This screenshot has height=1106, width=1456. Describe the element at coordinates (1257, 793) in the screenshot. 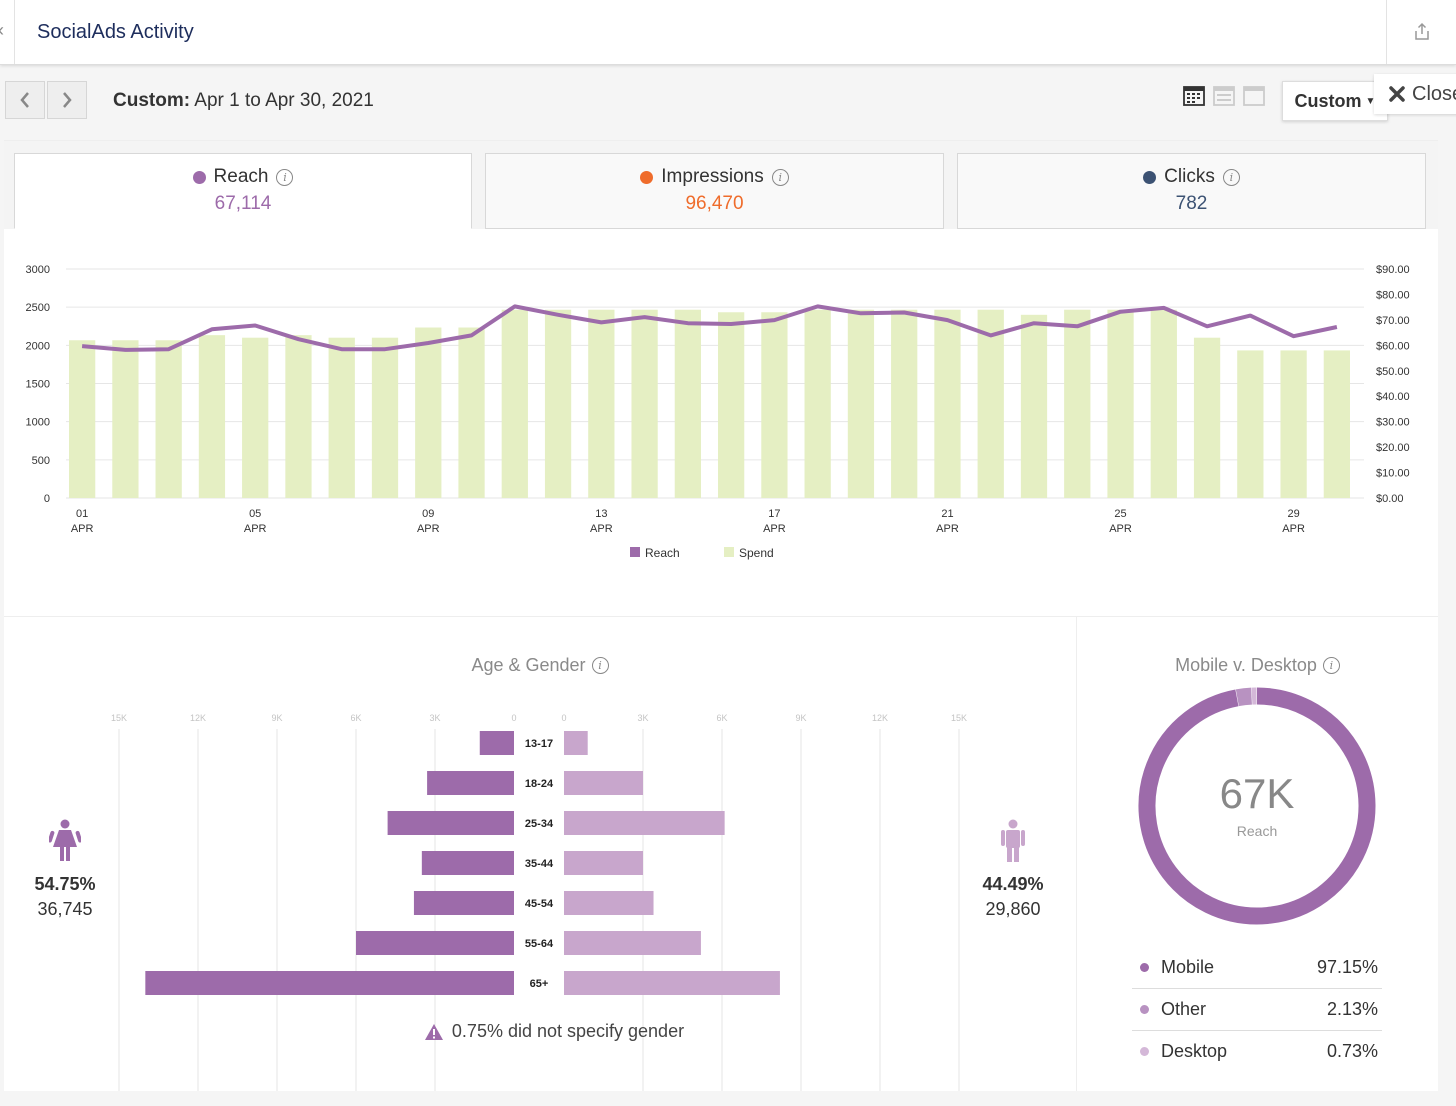

I see `donut-center-value: 67K` at that location.